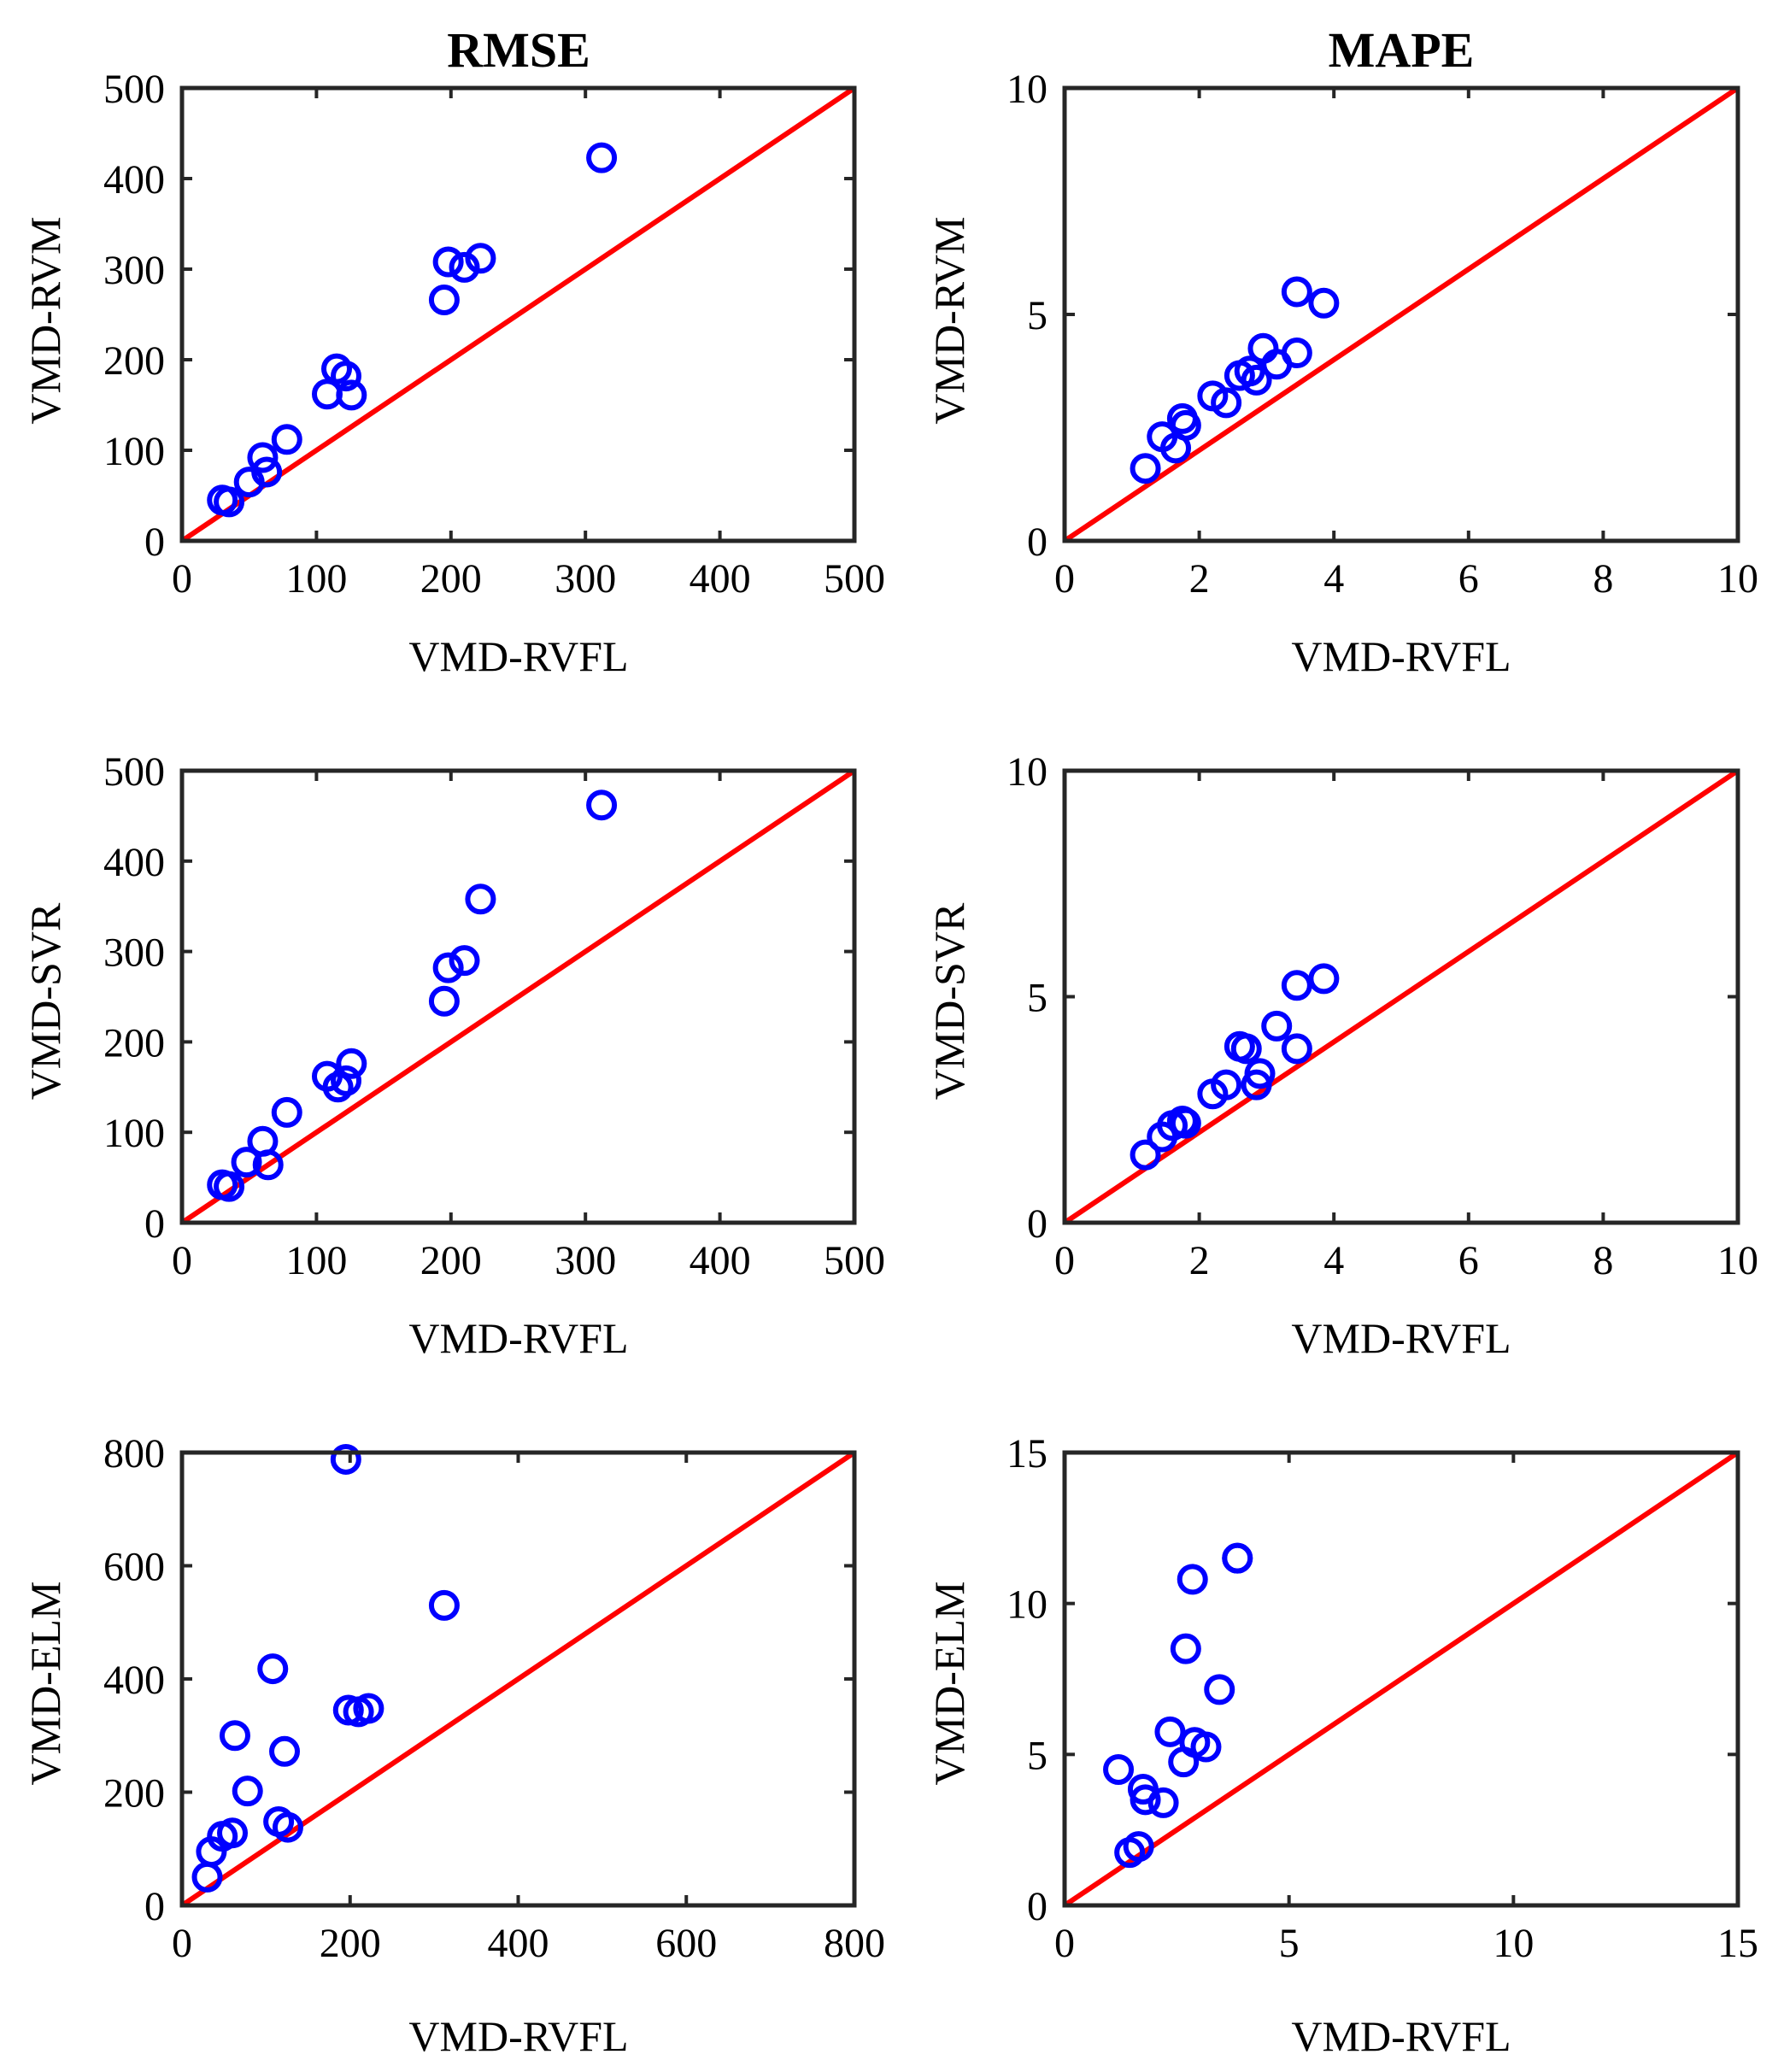 The width and height of the screenshot is (1784, 2072). What do you see at coordinates (1468, 579) in the screenshot?
I see `x-tick-label: 6` at bounding box center [1468, 579].